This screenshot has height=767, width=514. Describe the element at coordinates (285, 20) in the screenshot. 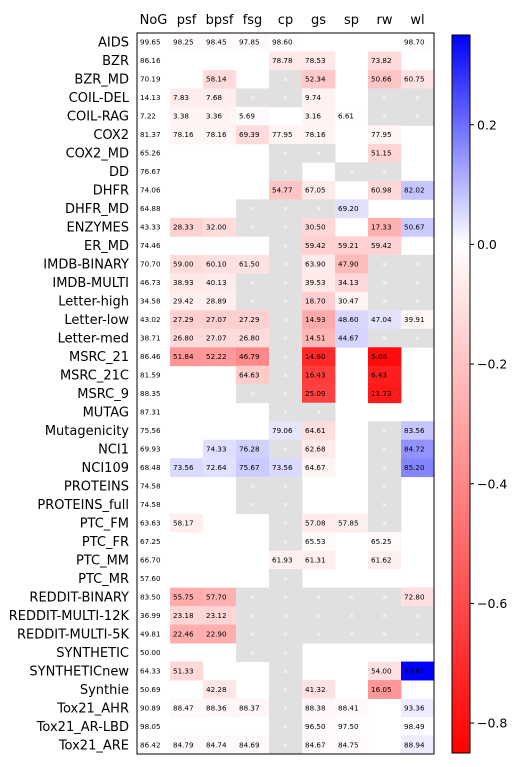

I see `column-label: cp` at that location.